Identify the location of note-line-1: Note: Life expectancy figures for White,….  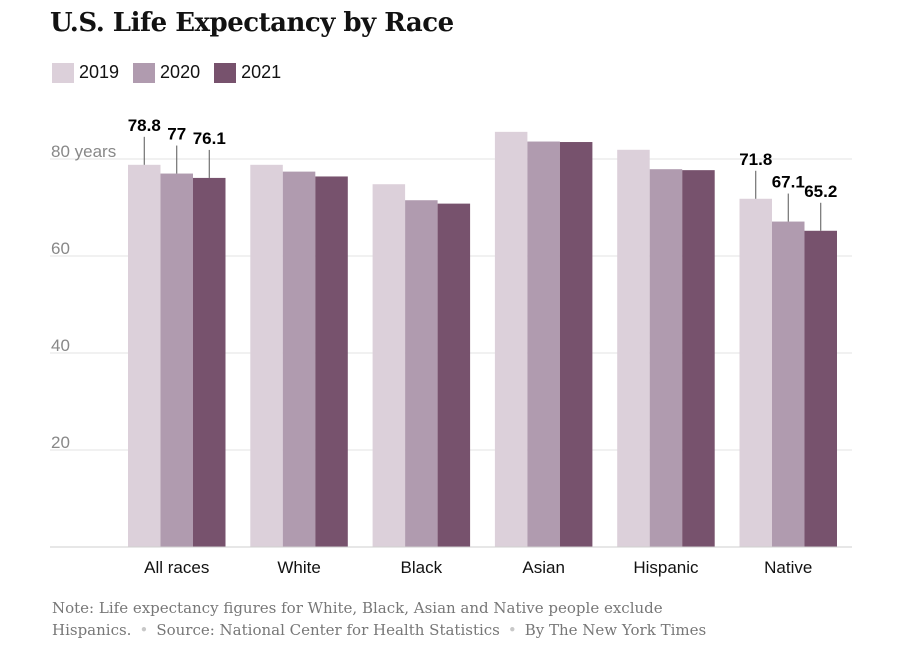
(357, 608).